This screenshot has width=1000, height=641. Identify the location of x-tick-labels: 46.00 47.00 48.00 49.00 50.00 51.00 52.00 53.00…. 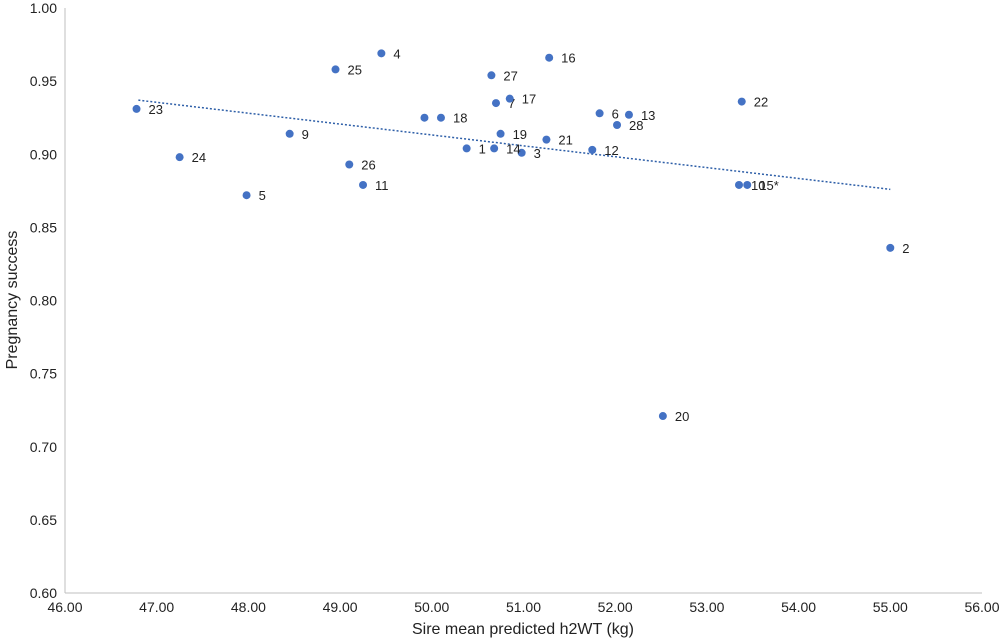
(523, 607).